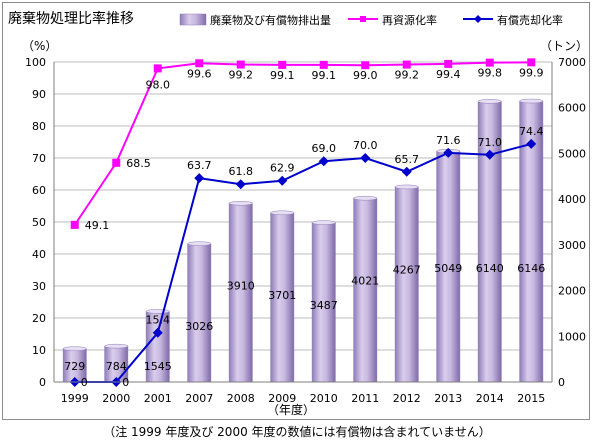 The width and height of the screenshot is (594, 441). I want to click on x-tick-label: 2001, so click(158, 398).